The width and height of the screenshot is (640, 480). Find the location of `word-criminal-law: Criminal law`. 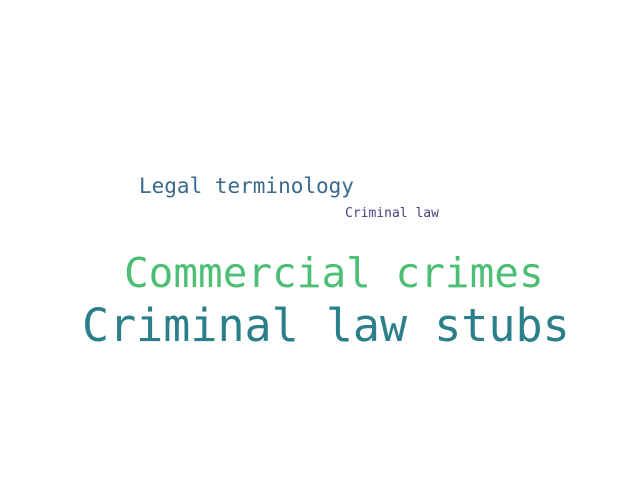

word-criminal-law: Criminal law is located at coordinates (392, 213).